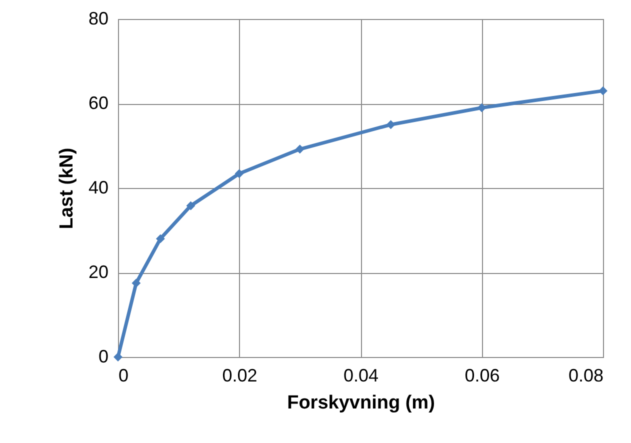 This screenshot has width=631, height=443. I want to click on x-tick-label: 0.08, so click(586, 376).